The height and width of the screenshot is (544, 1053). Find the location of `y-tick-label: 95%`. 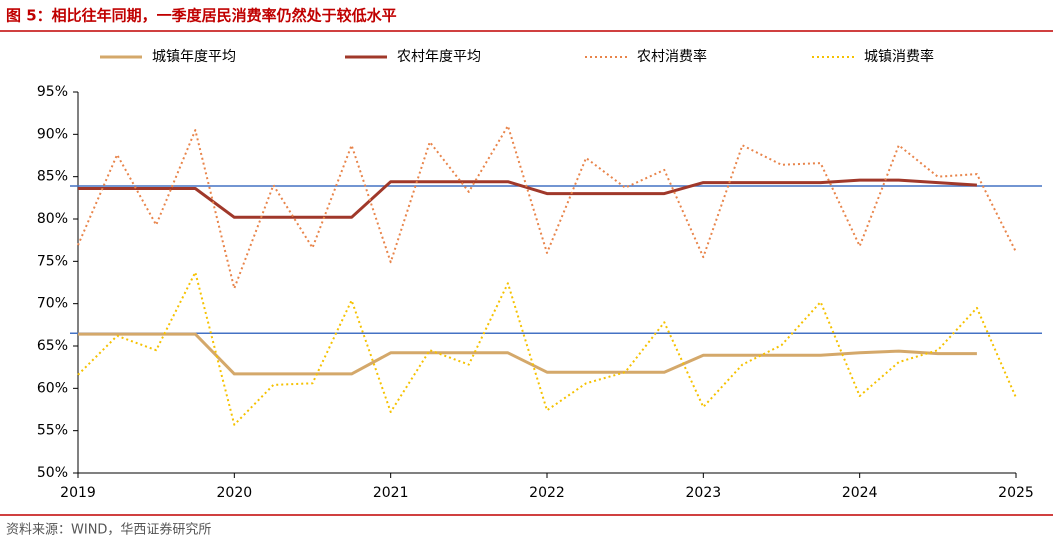

y-tick-label: 95% is located at coordinates (52, 92).